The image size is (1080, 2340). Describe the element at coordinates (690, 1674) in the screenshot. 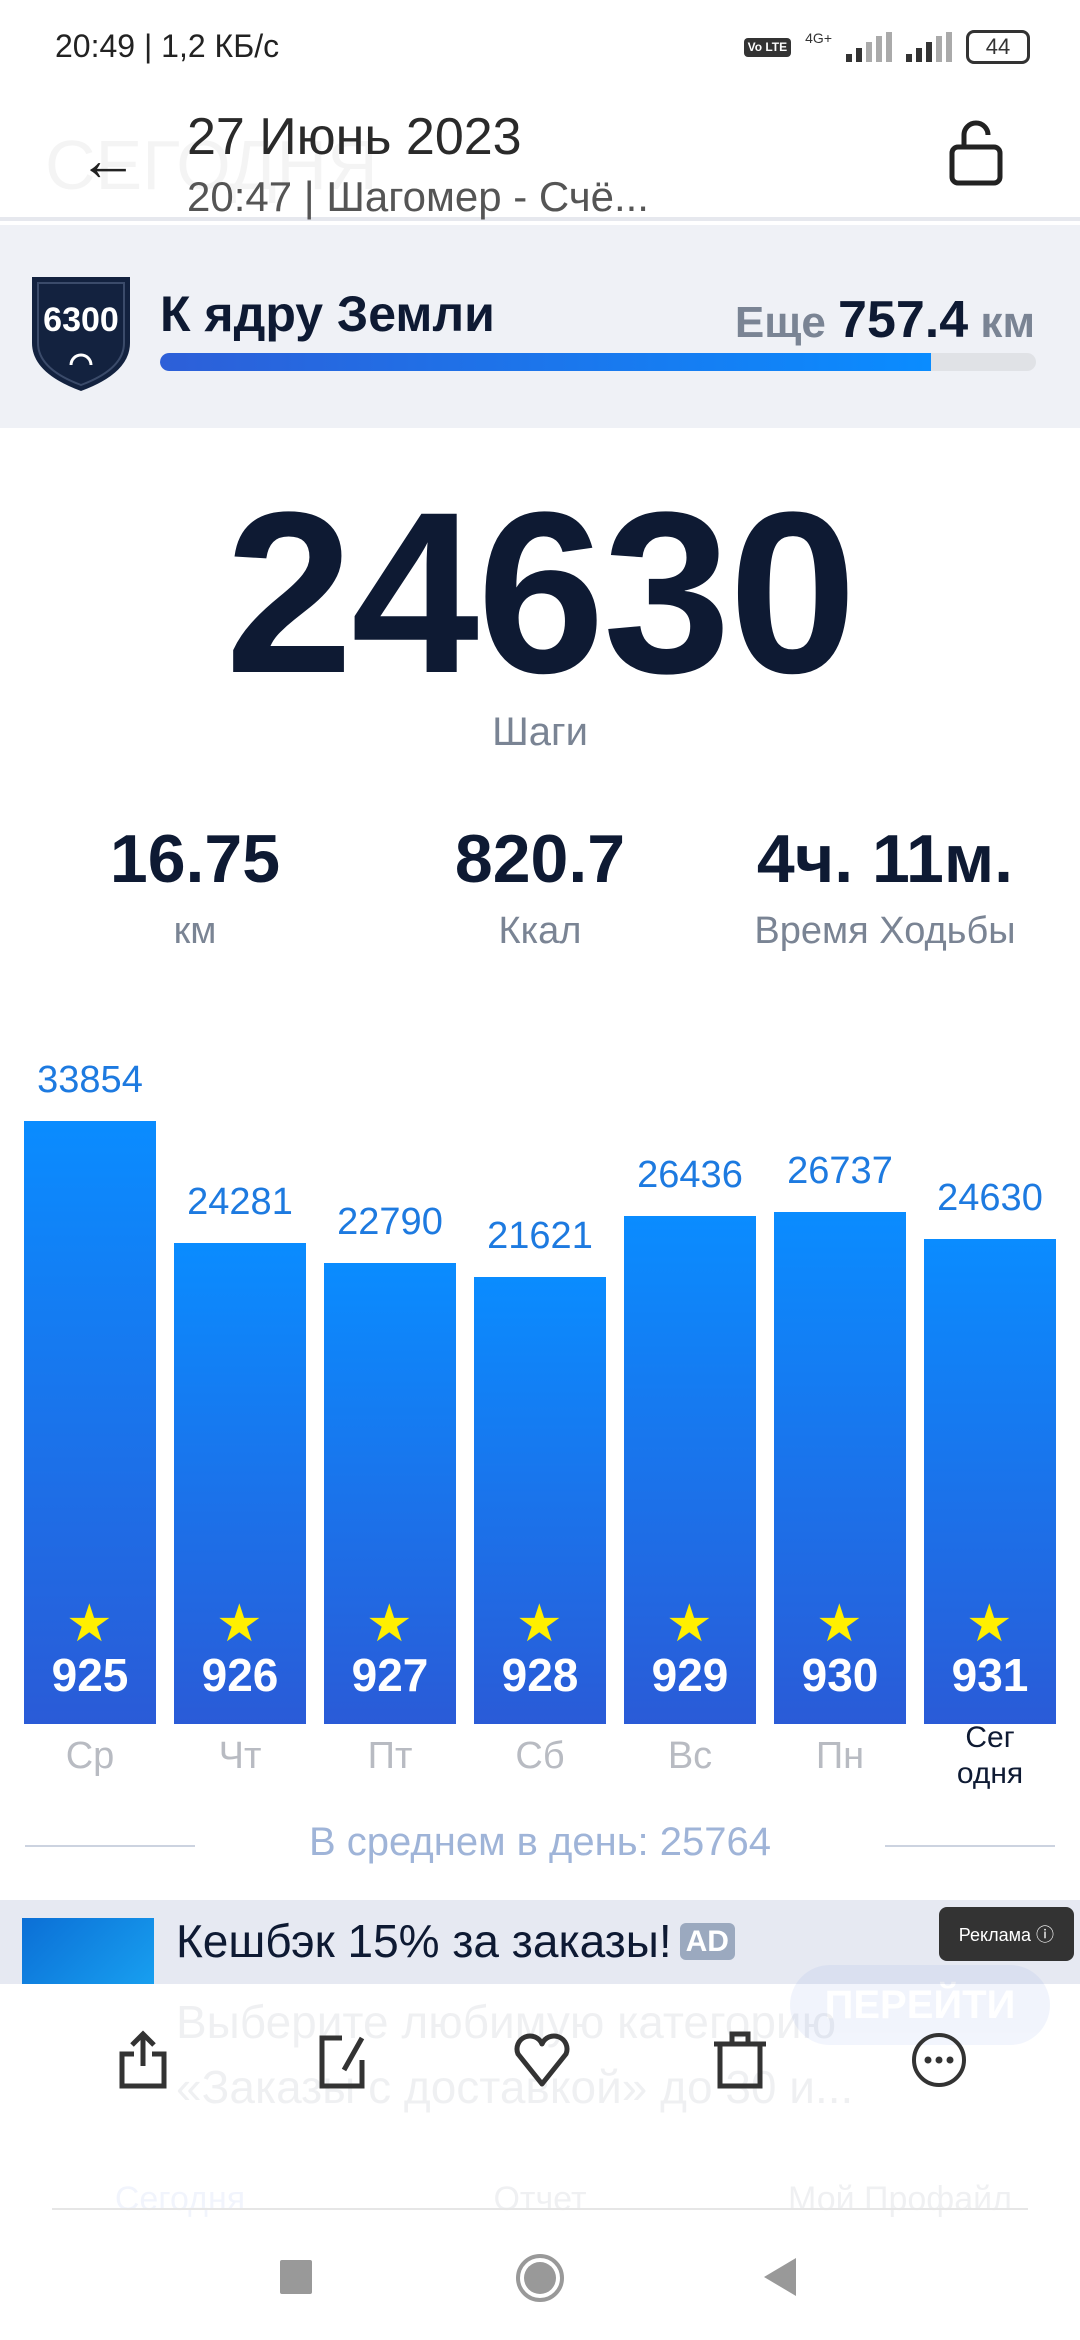

I see `bar-badge-number: 929` at that location.